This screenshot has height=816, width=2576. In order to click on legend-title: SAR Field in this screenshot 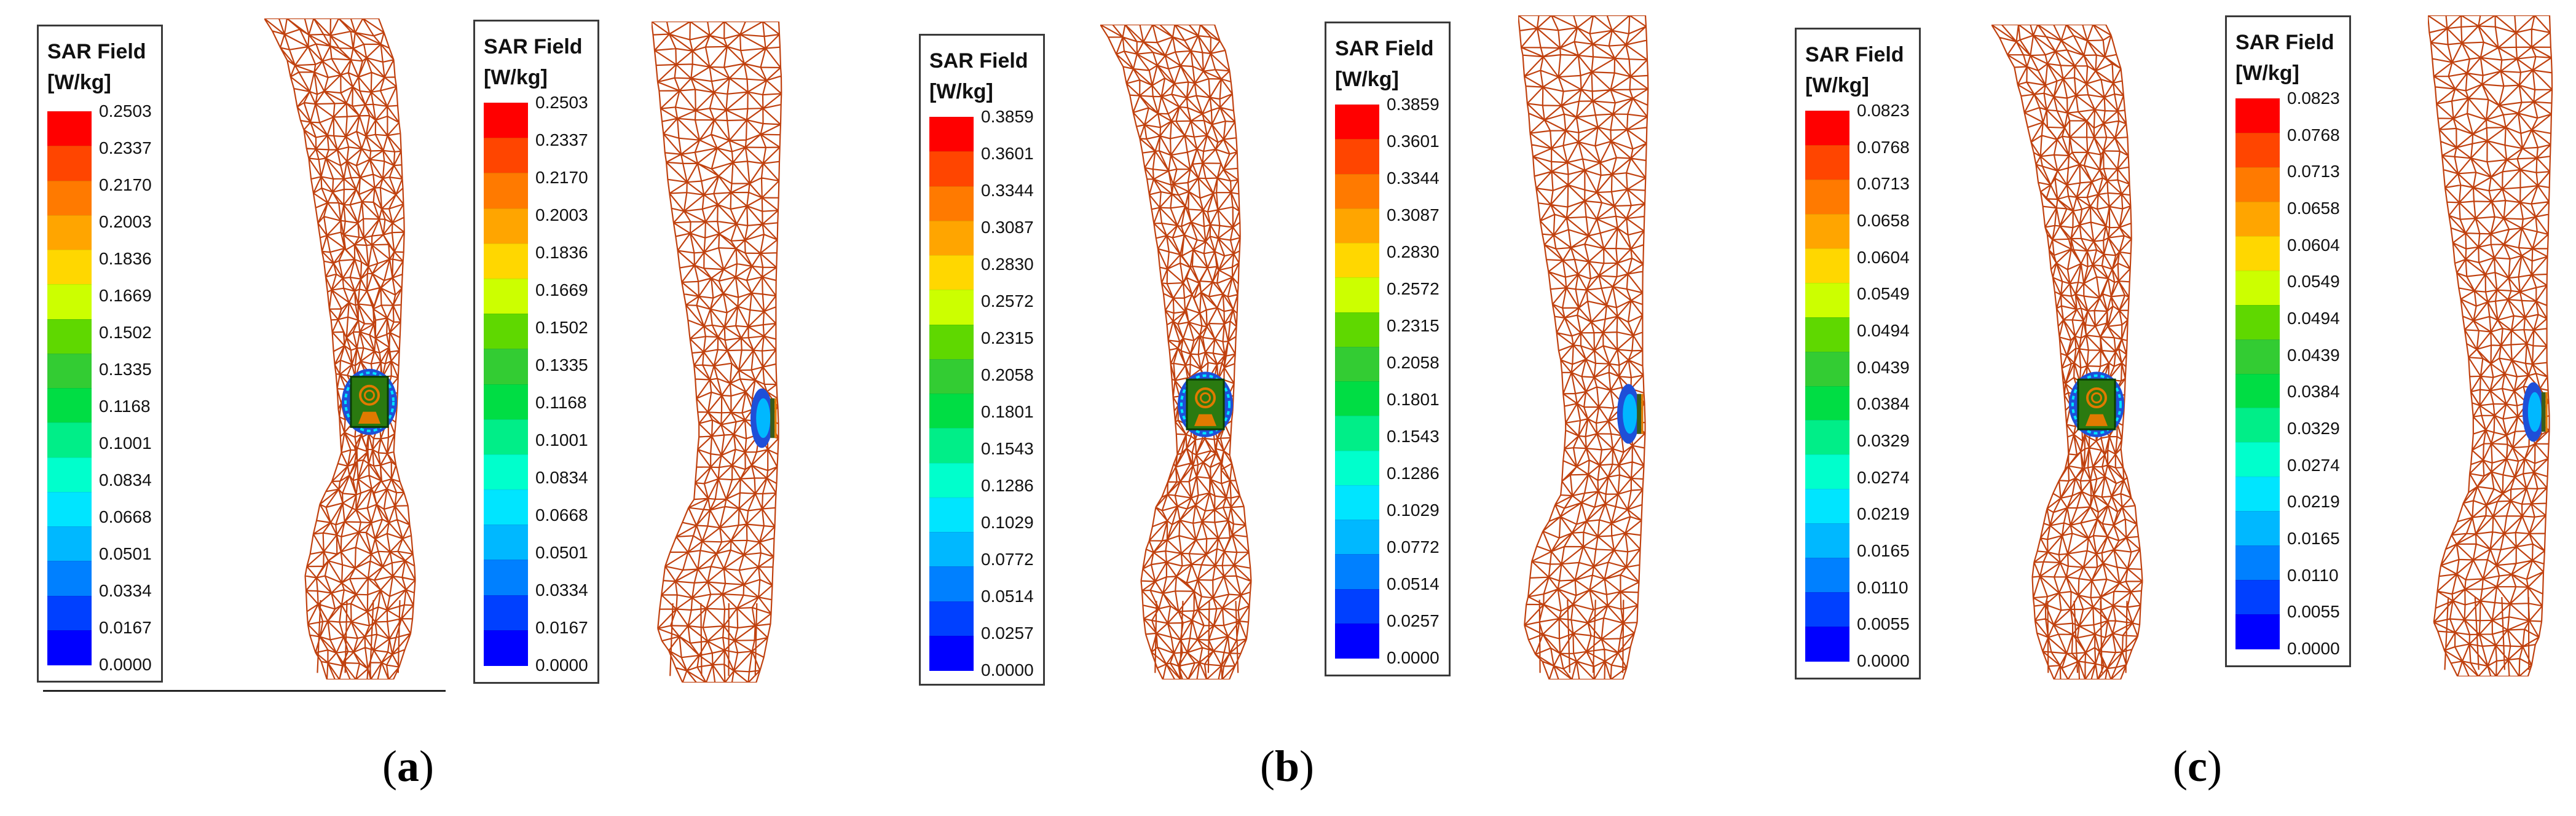, I will do `click(979, 61)`.